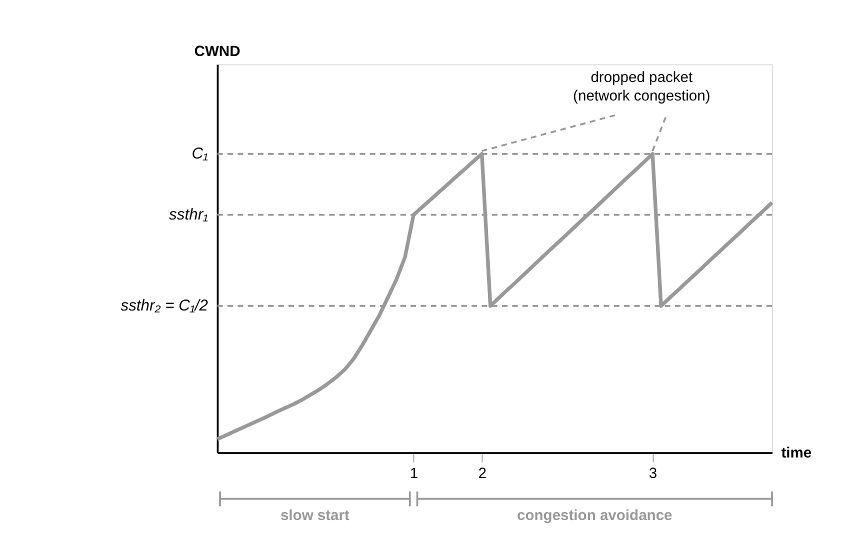  I want to click on x-tick-label: 1, so click(414, 474).